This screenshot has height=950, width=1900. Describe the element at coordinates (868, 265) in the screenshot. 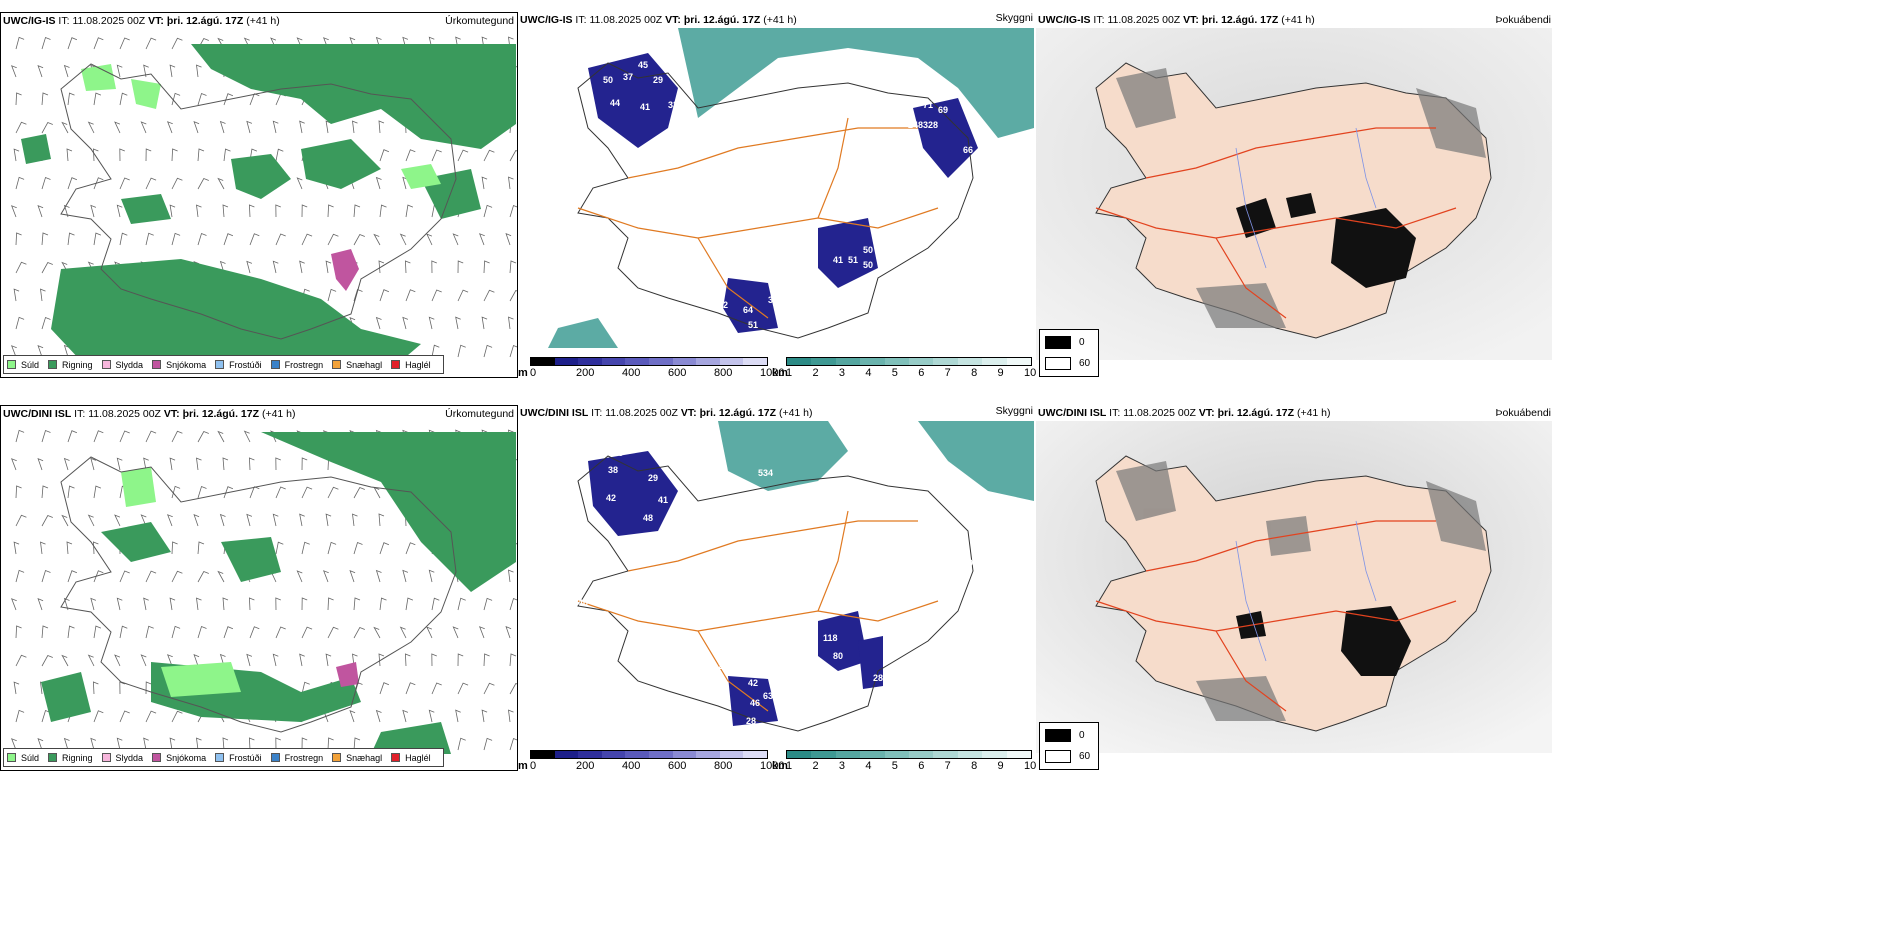

I see `ceiling-value-label: 50` at that location.